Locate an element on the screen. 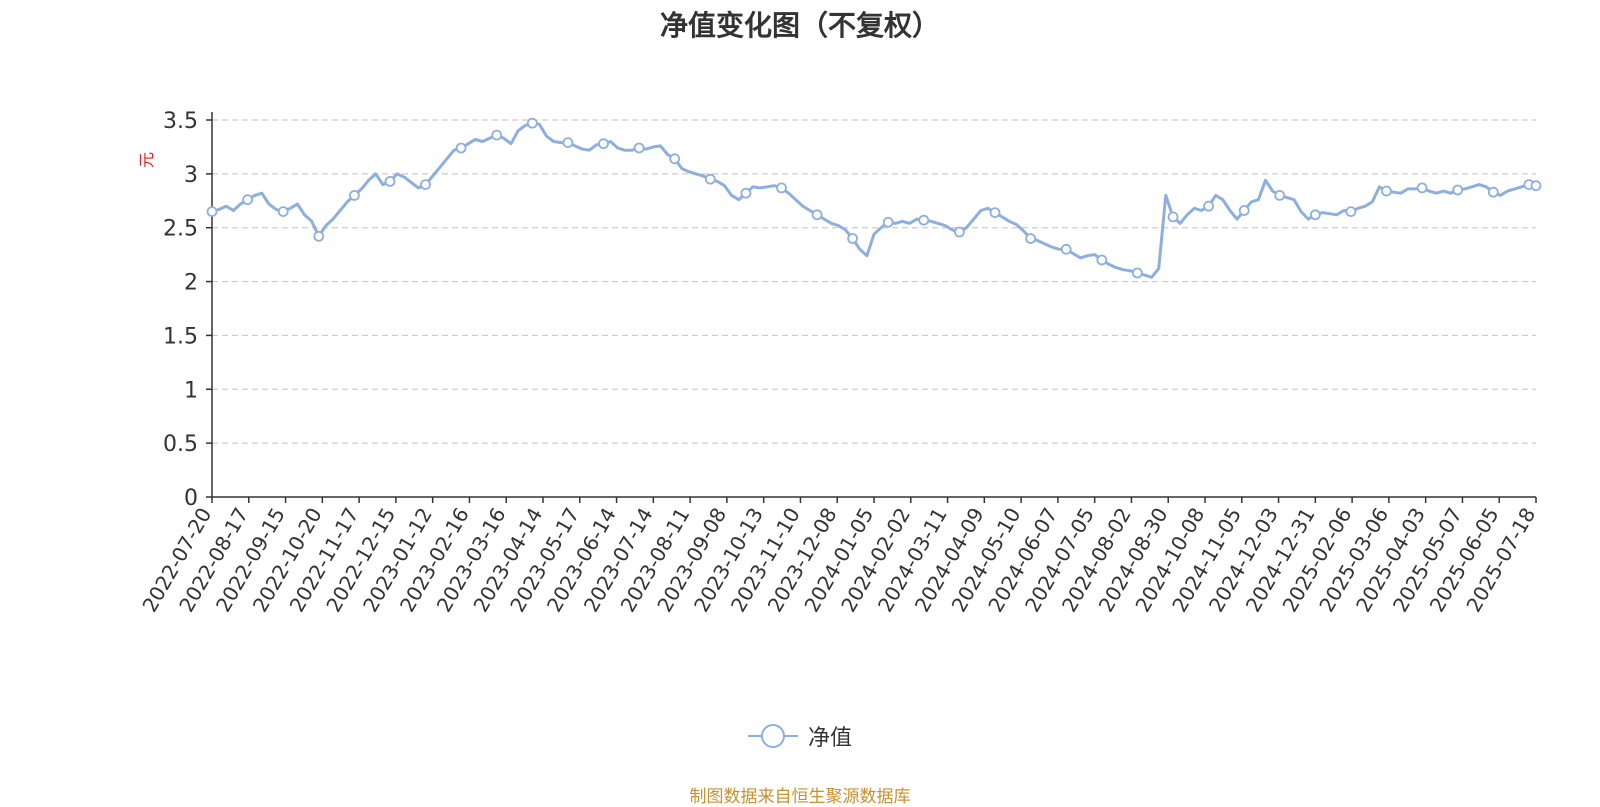  y-axis-unit-label: 元 is located at coordinates (146, 160).